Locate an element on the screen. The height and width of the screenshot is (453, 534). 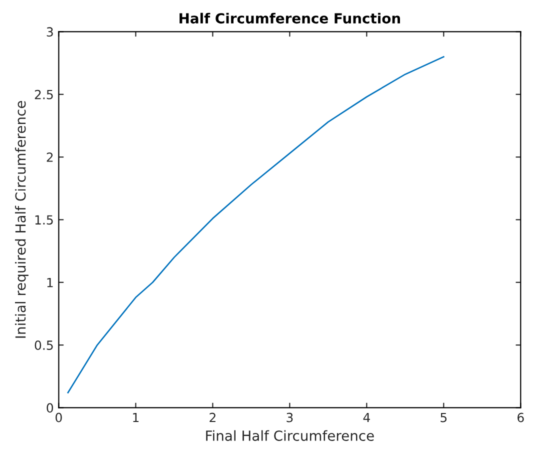
y-tick-label: 2 is located at coordinates (49, 157).